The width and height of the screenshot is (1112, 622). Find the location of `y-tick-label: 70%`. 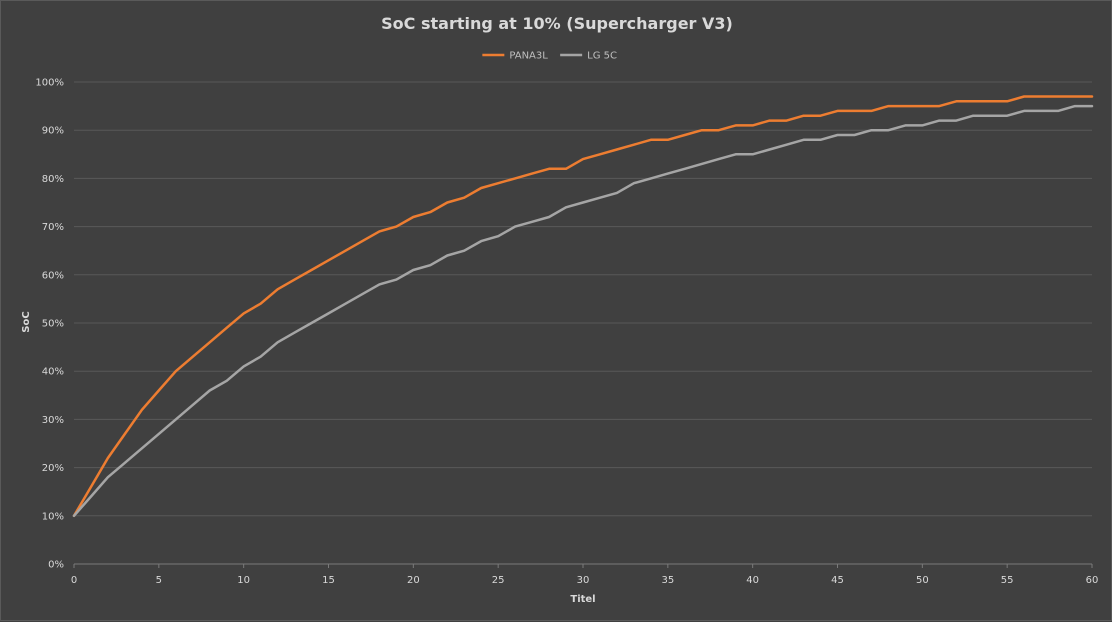

y-tick-label: 70% is located at coordinates (53, 227).